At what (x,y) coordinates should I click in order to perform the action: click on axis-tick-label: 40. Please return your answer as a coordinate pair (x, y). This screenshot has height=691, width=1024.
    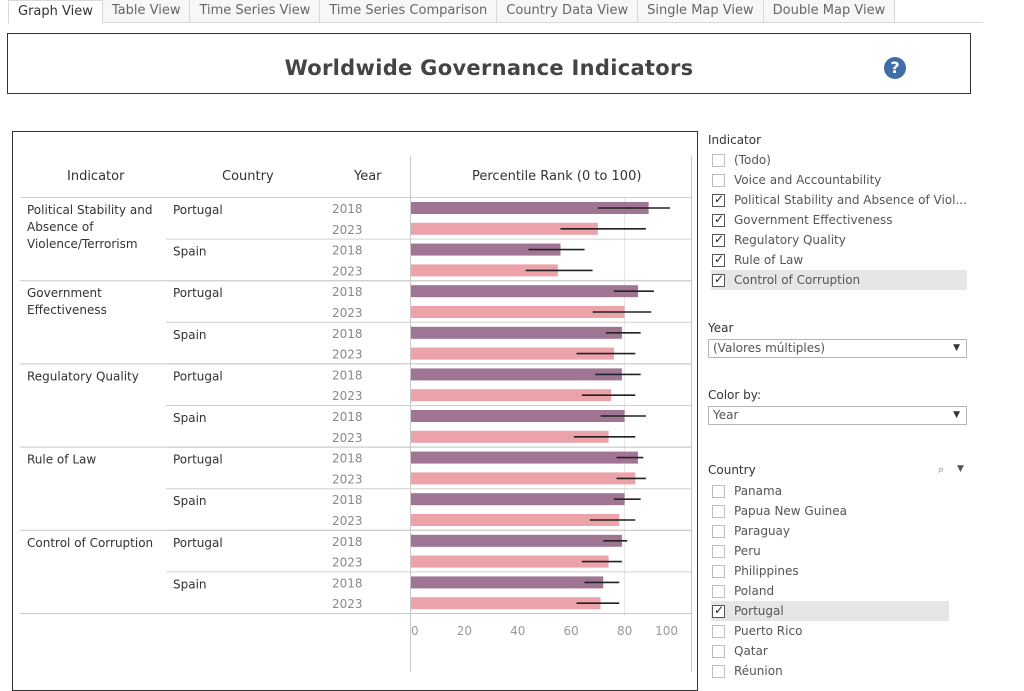
    Looking at the image, I should click on (517, 631).